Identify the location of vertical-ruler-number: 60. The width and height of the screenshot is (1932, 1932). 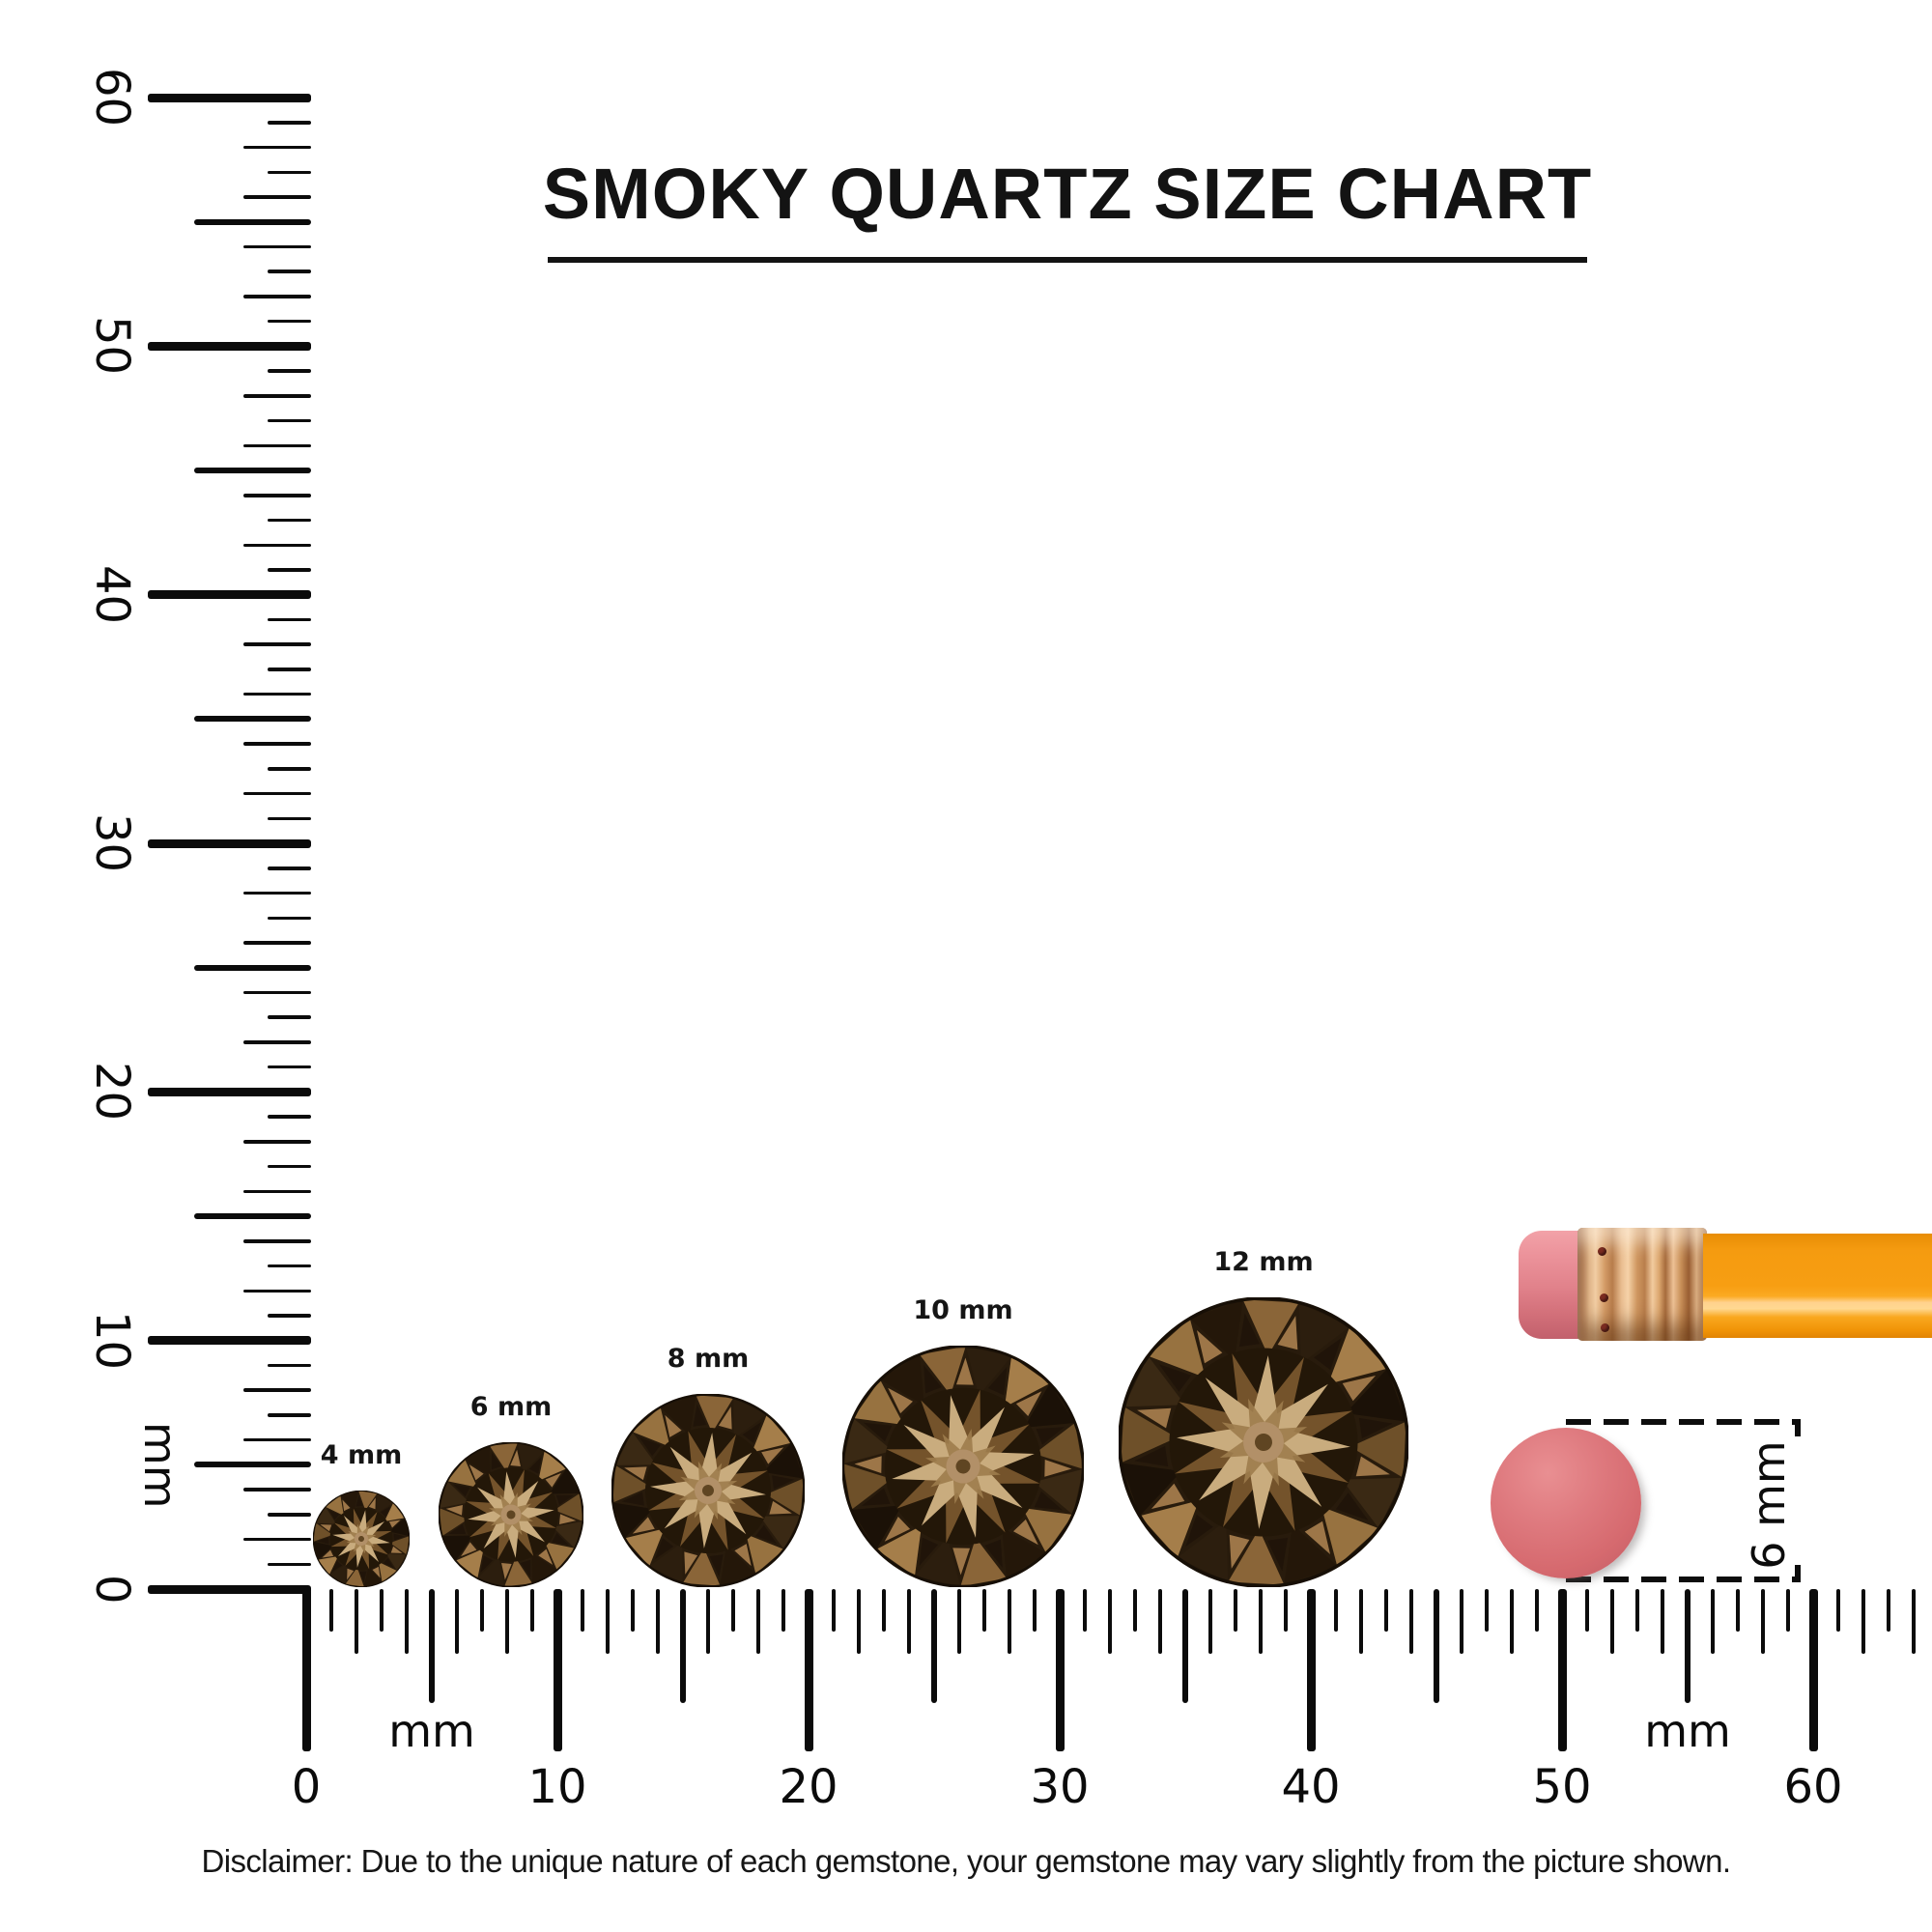
(112, 98).